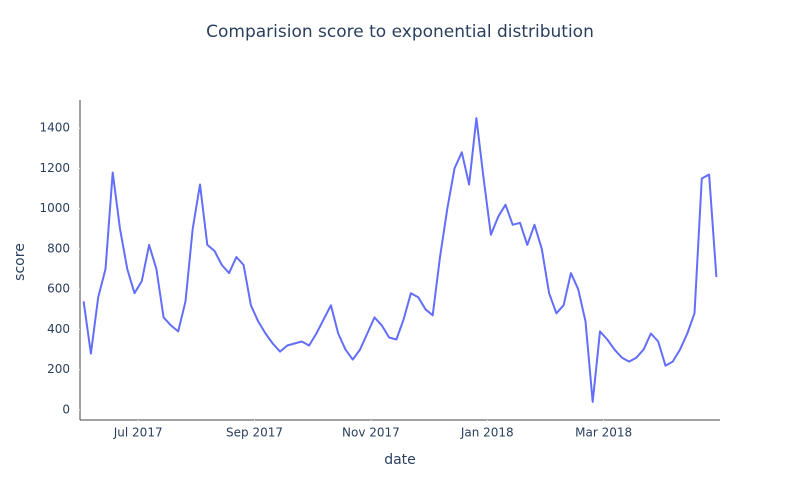 The height and width of the screenshot is (504, 800). Describe the element at coordinates (254, 433) in the screenshot. I see `x-tick-label: Sep 2017` at that location.